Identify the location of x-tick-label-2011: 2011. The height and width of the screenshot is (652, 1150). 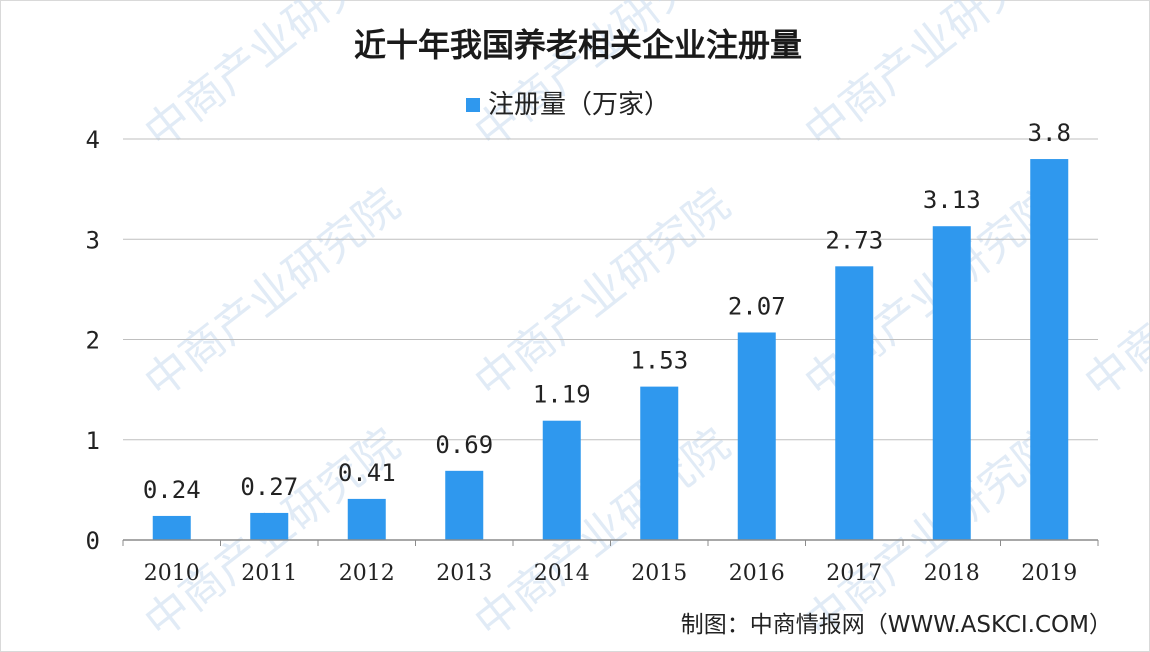
(269, 573).